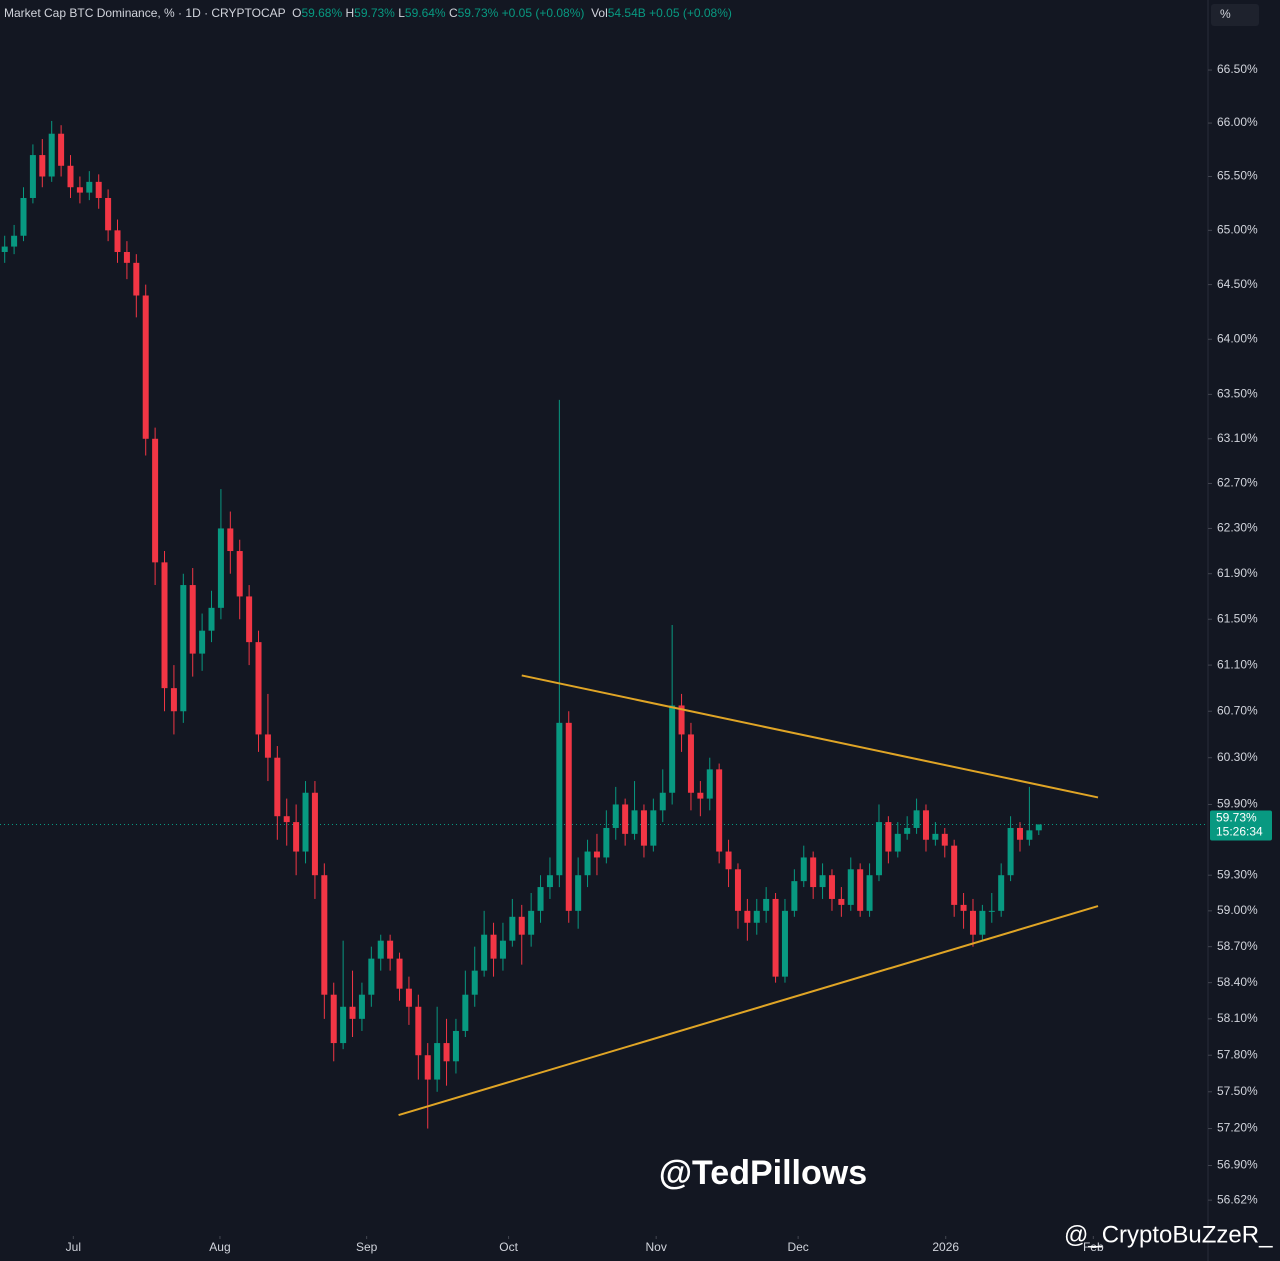 This screenshot has width=1280, height=1261. I want to click on y-tick-label: 56.90%, so click(1237, 1165).